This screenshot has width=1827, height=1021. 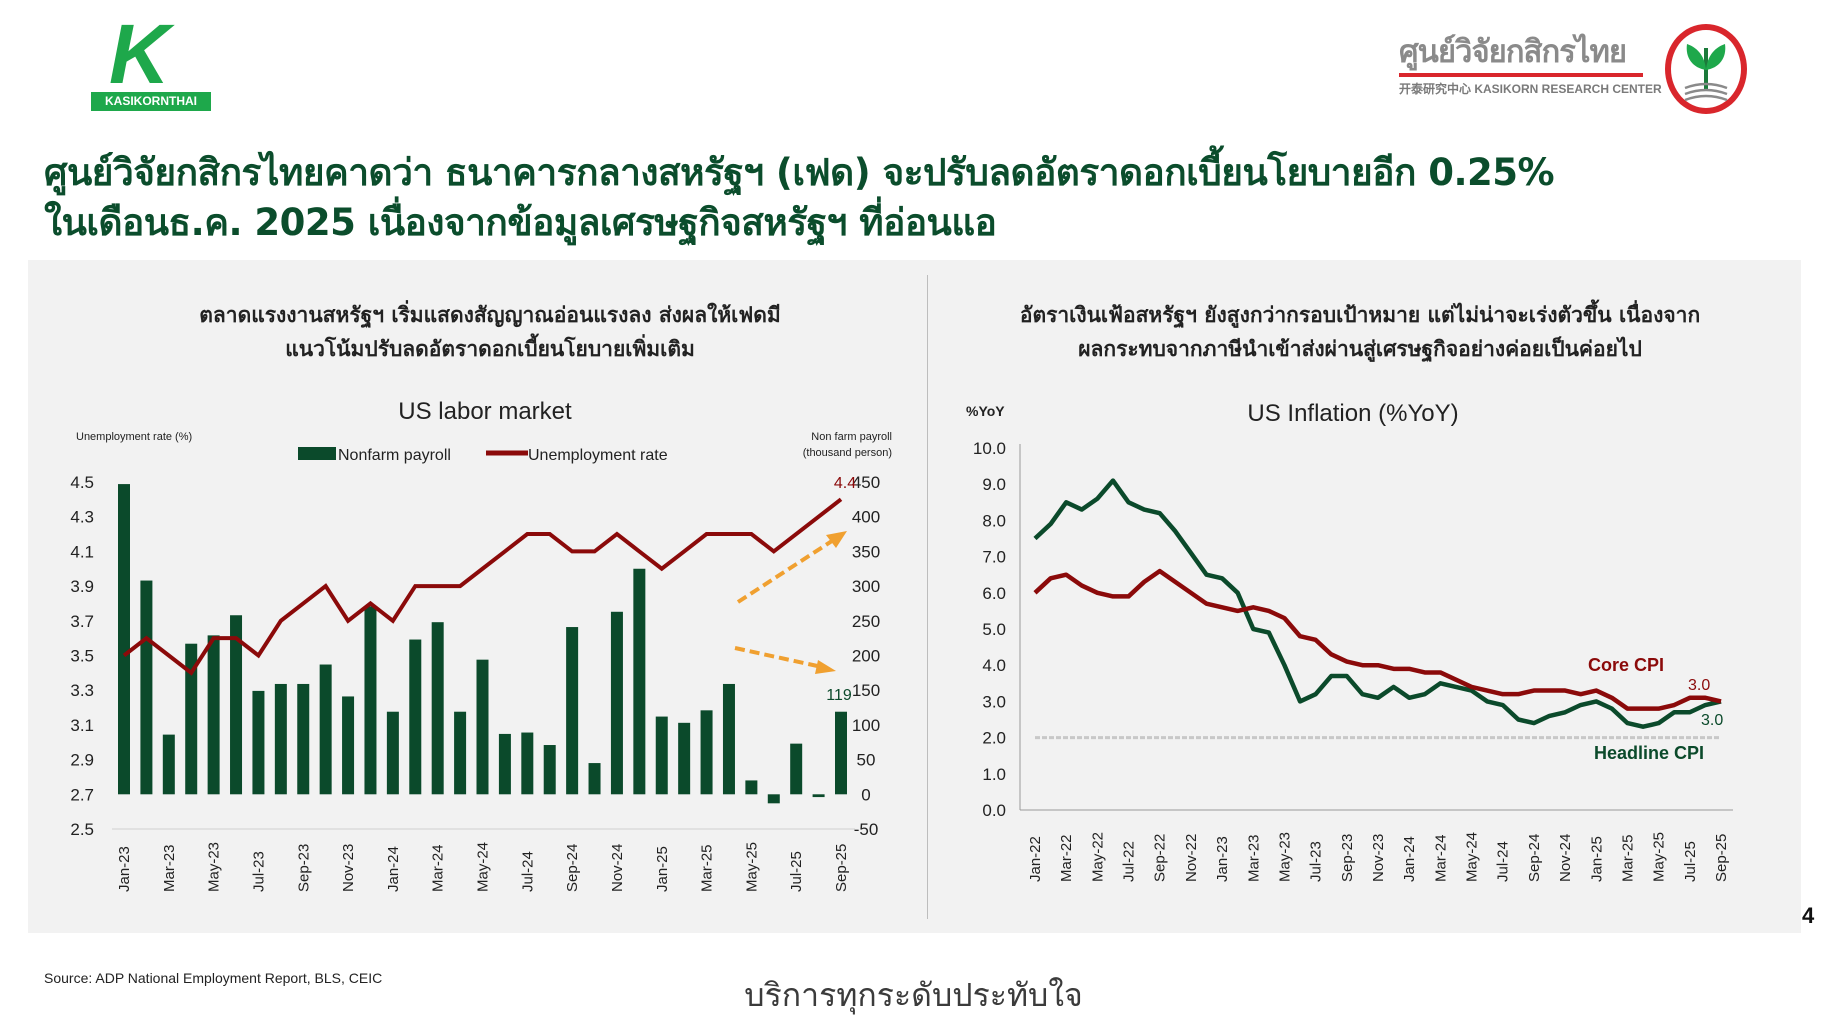 What do you see at coordinates (1534, 858) in the screenshot?
I see `x-axis-tick: Sep-24` at bounding box center [1534, 858].